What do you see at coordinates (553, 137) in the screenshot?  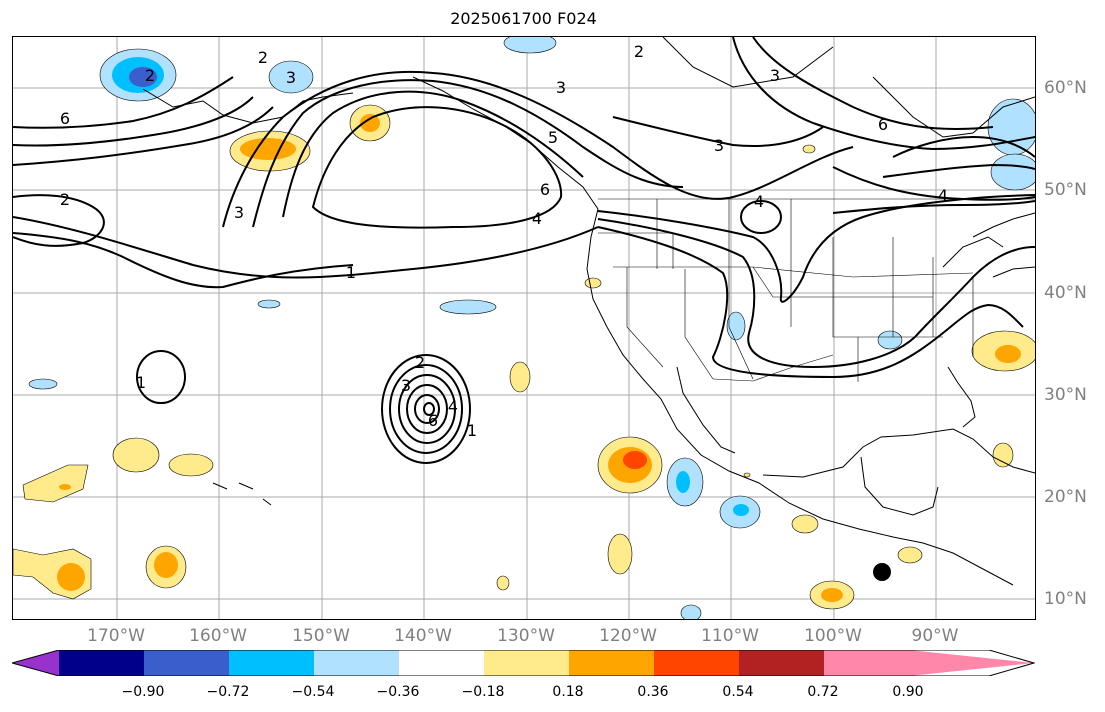 I see `contour-label: 5` at bounding box center [553, 137].